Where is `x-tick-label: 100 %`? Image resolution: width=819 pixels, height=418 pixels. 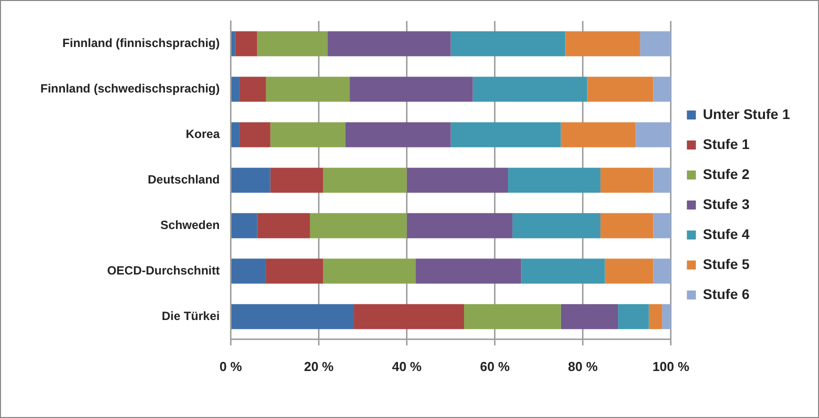
x-tick-label: 100 % is located at coordinates (671, 366).